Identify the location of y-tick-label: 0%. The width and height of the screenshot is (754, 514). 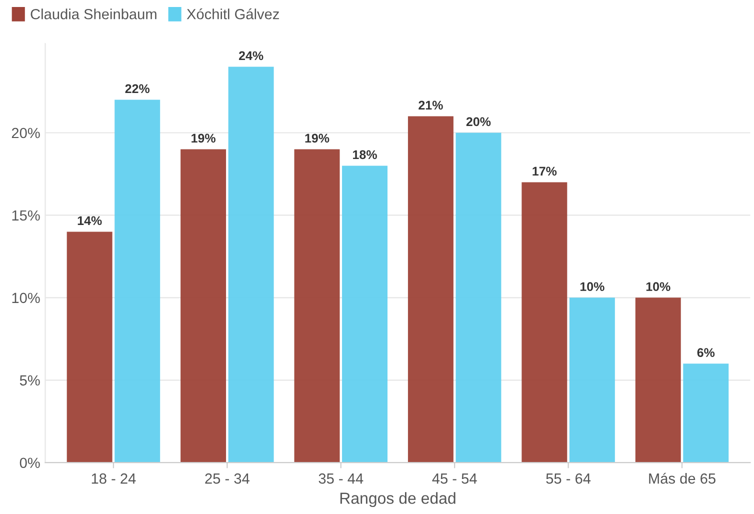
(30, 463).